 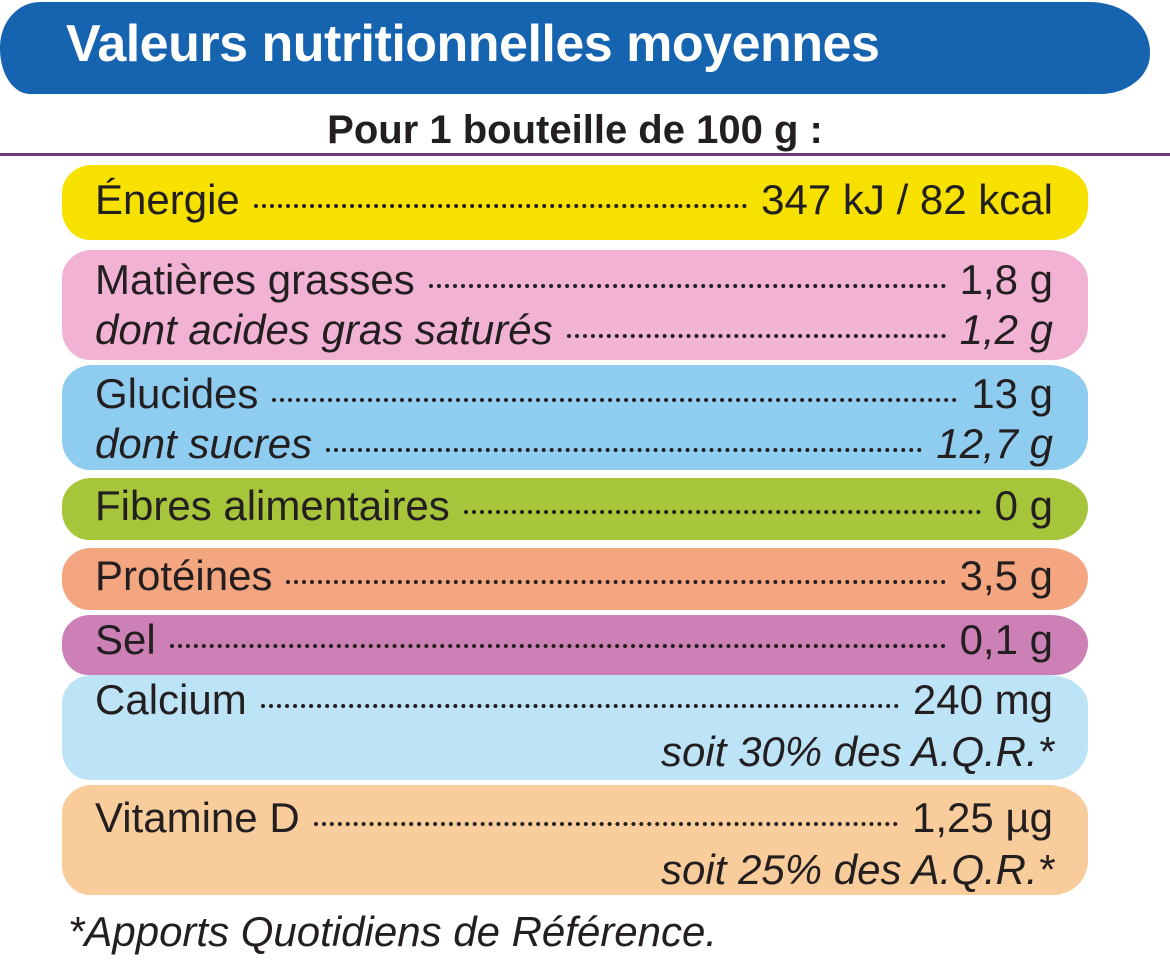 I want to click on nutrient-line: Calcium 240 mg, so click(x=574, y=700).